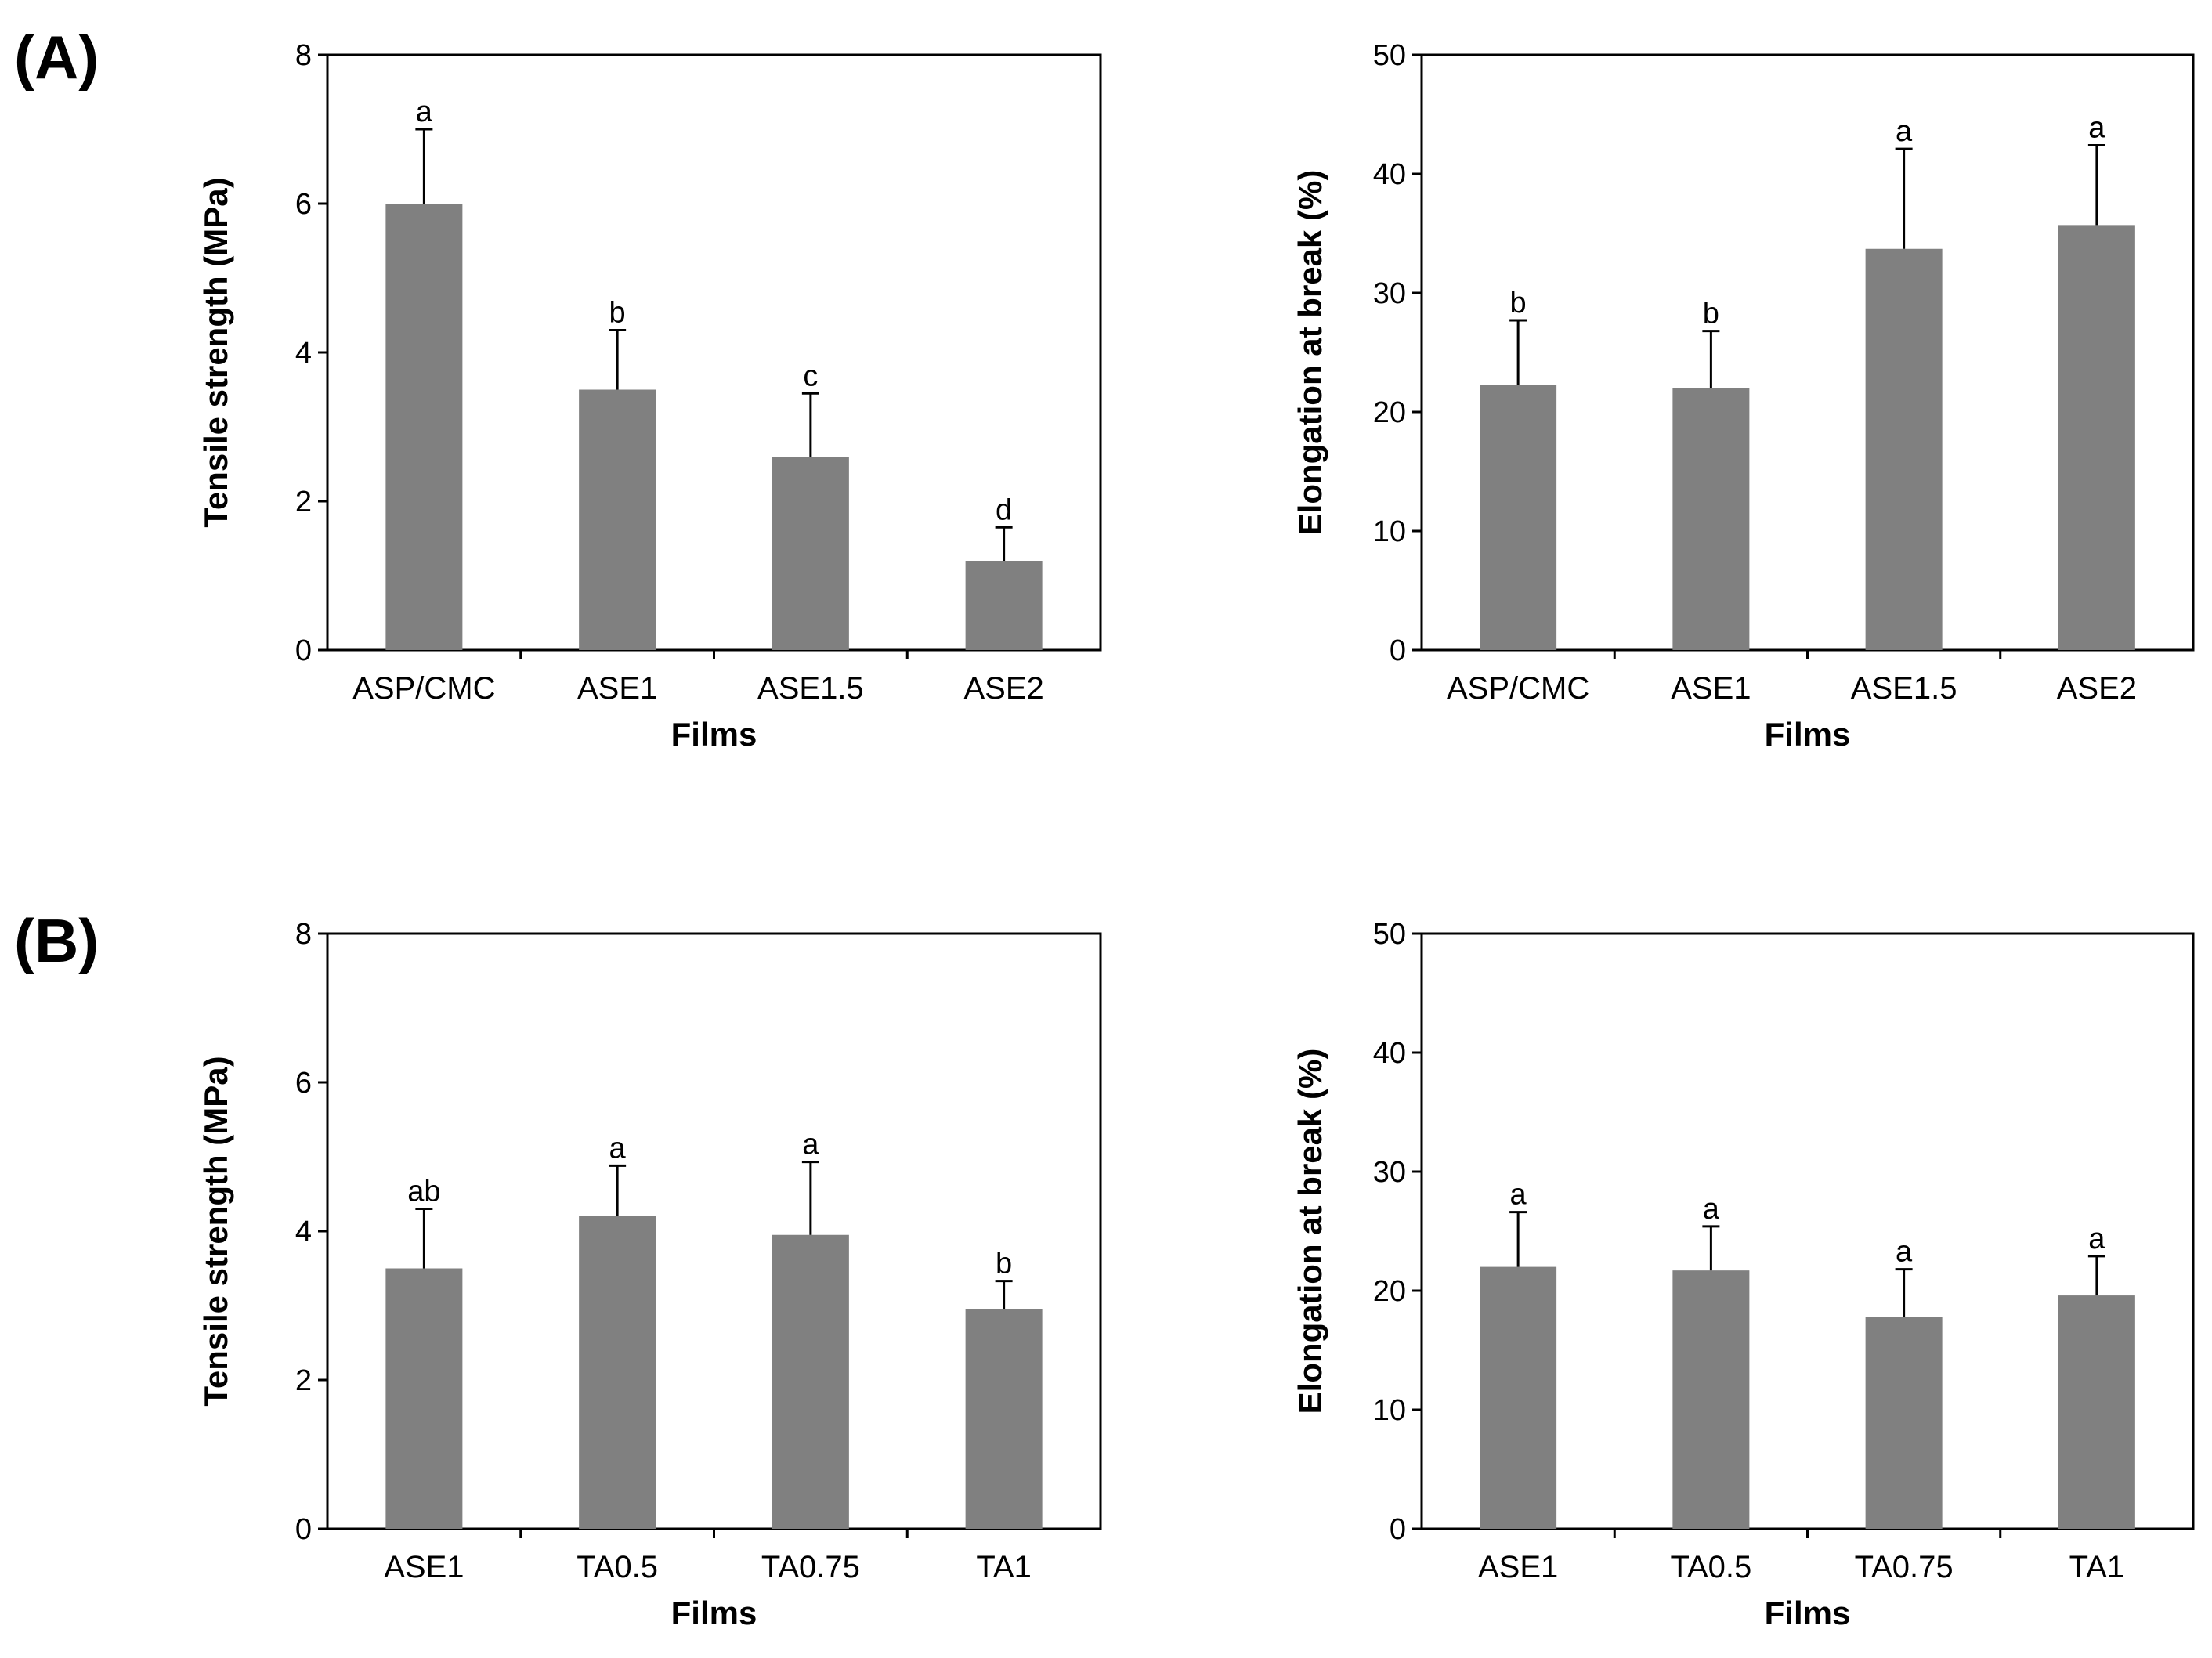  What do you see at coordinates (423, 1192) in the screenshot?
I see `significance-label: ab` at bounding box center [423, 1192].